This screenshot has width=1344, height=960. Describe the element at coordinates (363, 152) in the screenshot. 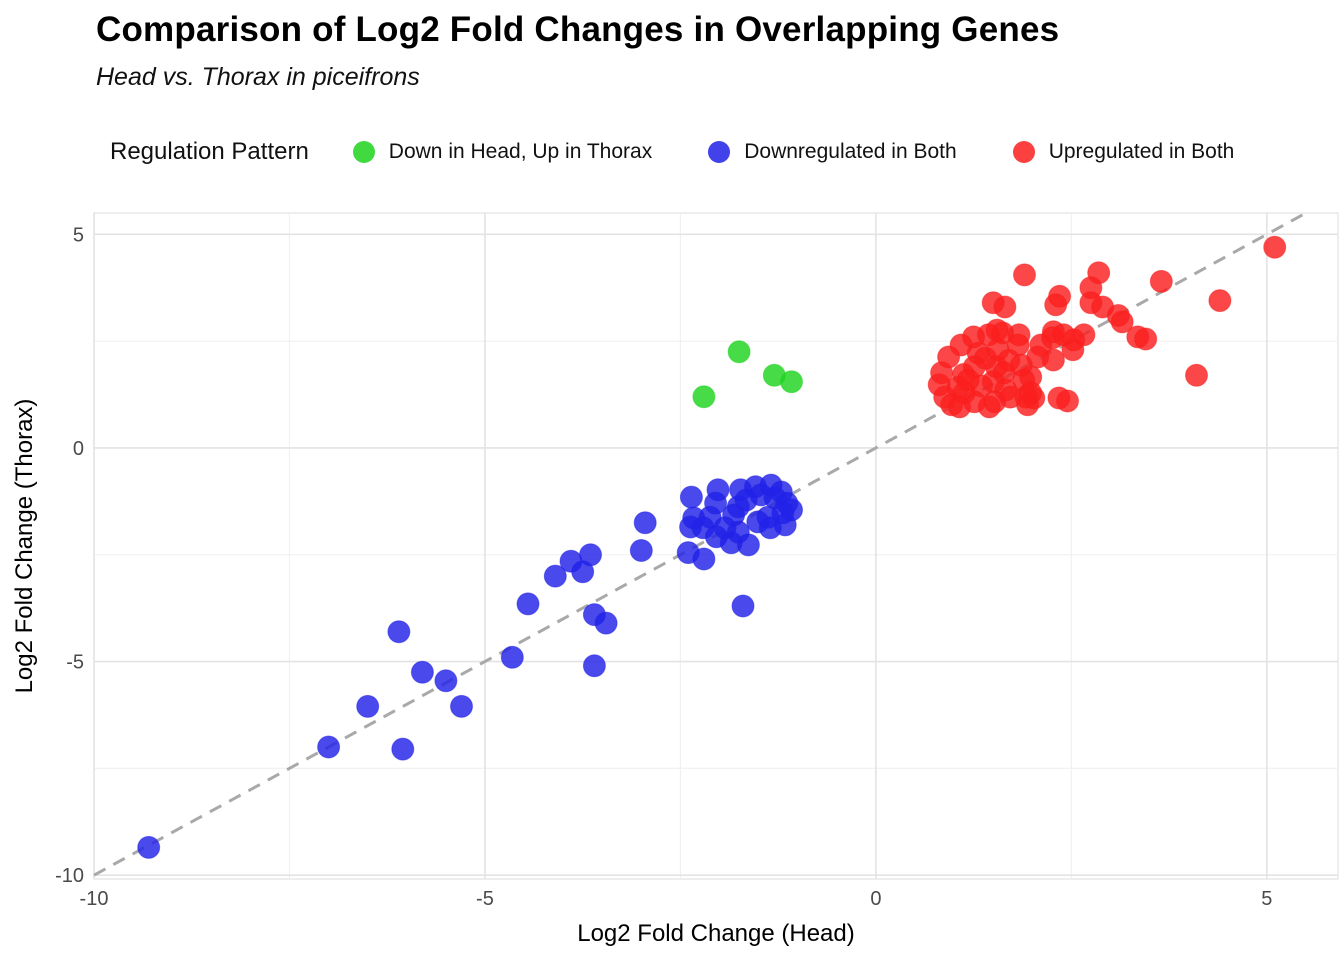

I see `green-dot-icon` at that location.